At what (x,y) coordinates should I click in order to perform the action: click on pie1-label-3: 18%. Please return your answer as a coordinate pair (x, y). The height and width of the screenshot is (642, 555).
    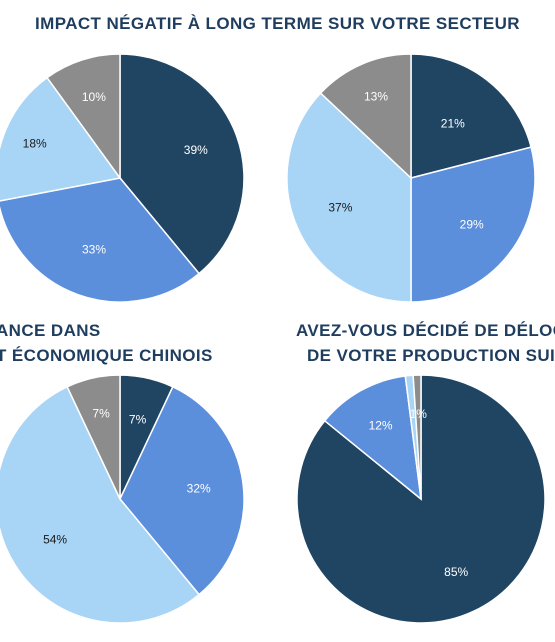
    Looking at the image, I should click on (35, 143).